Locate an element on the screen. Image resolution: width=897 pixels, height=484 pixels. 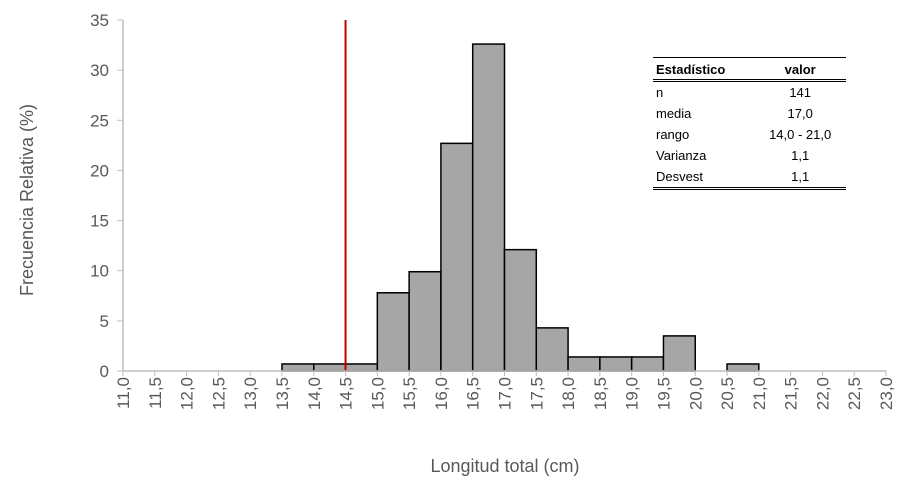
x-tick-label: 13,5 is located at coordinates (282, 393).